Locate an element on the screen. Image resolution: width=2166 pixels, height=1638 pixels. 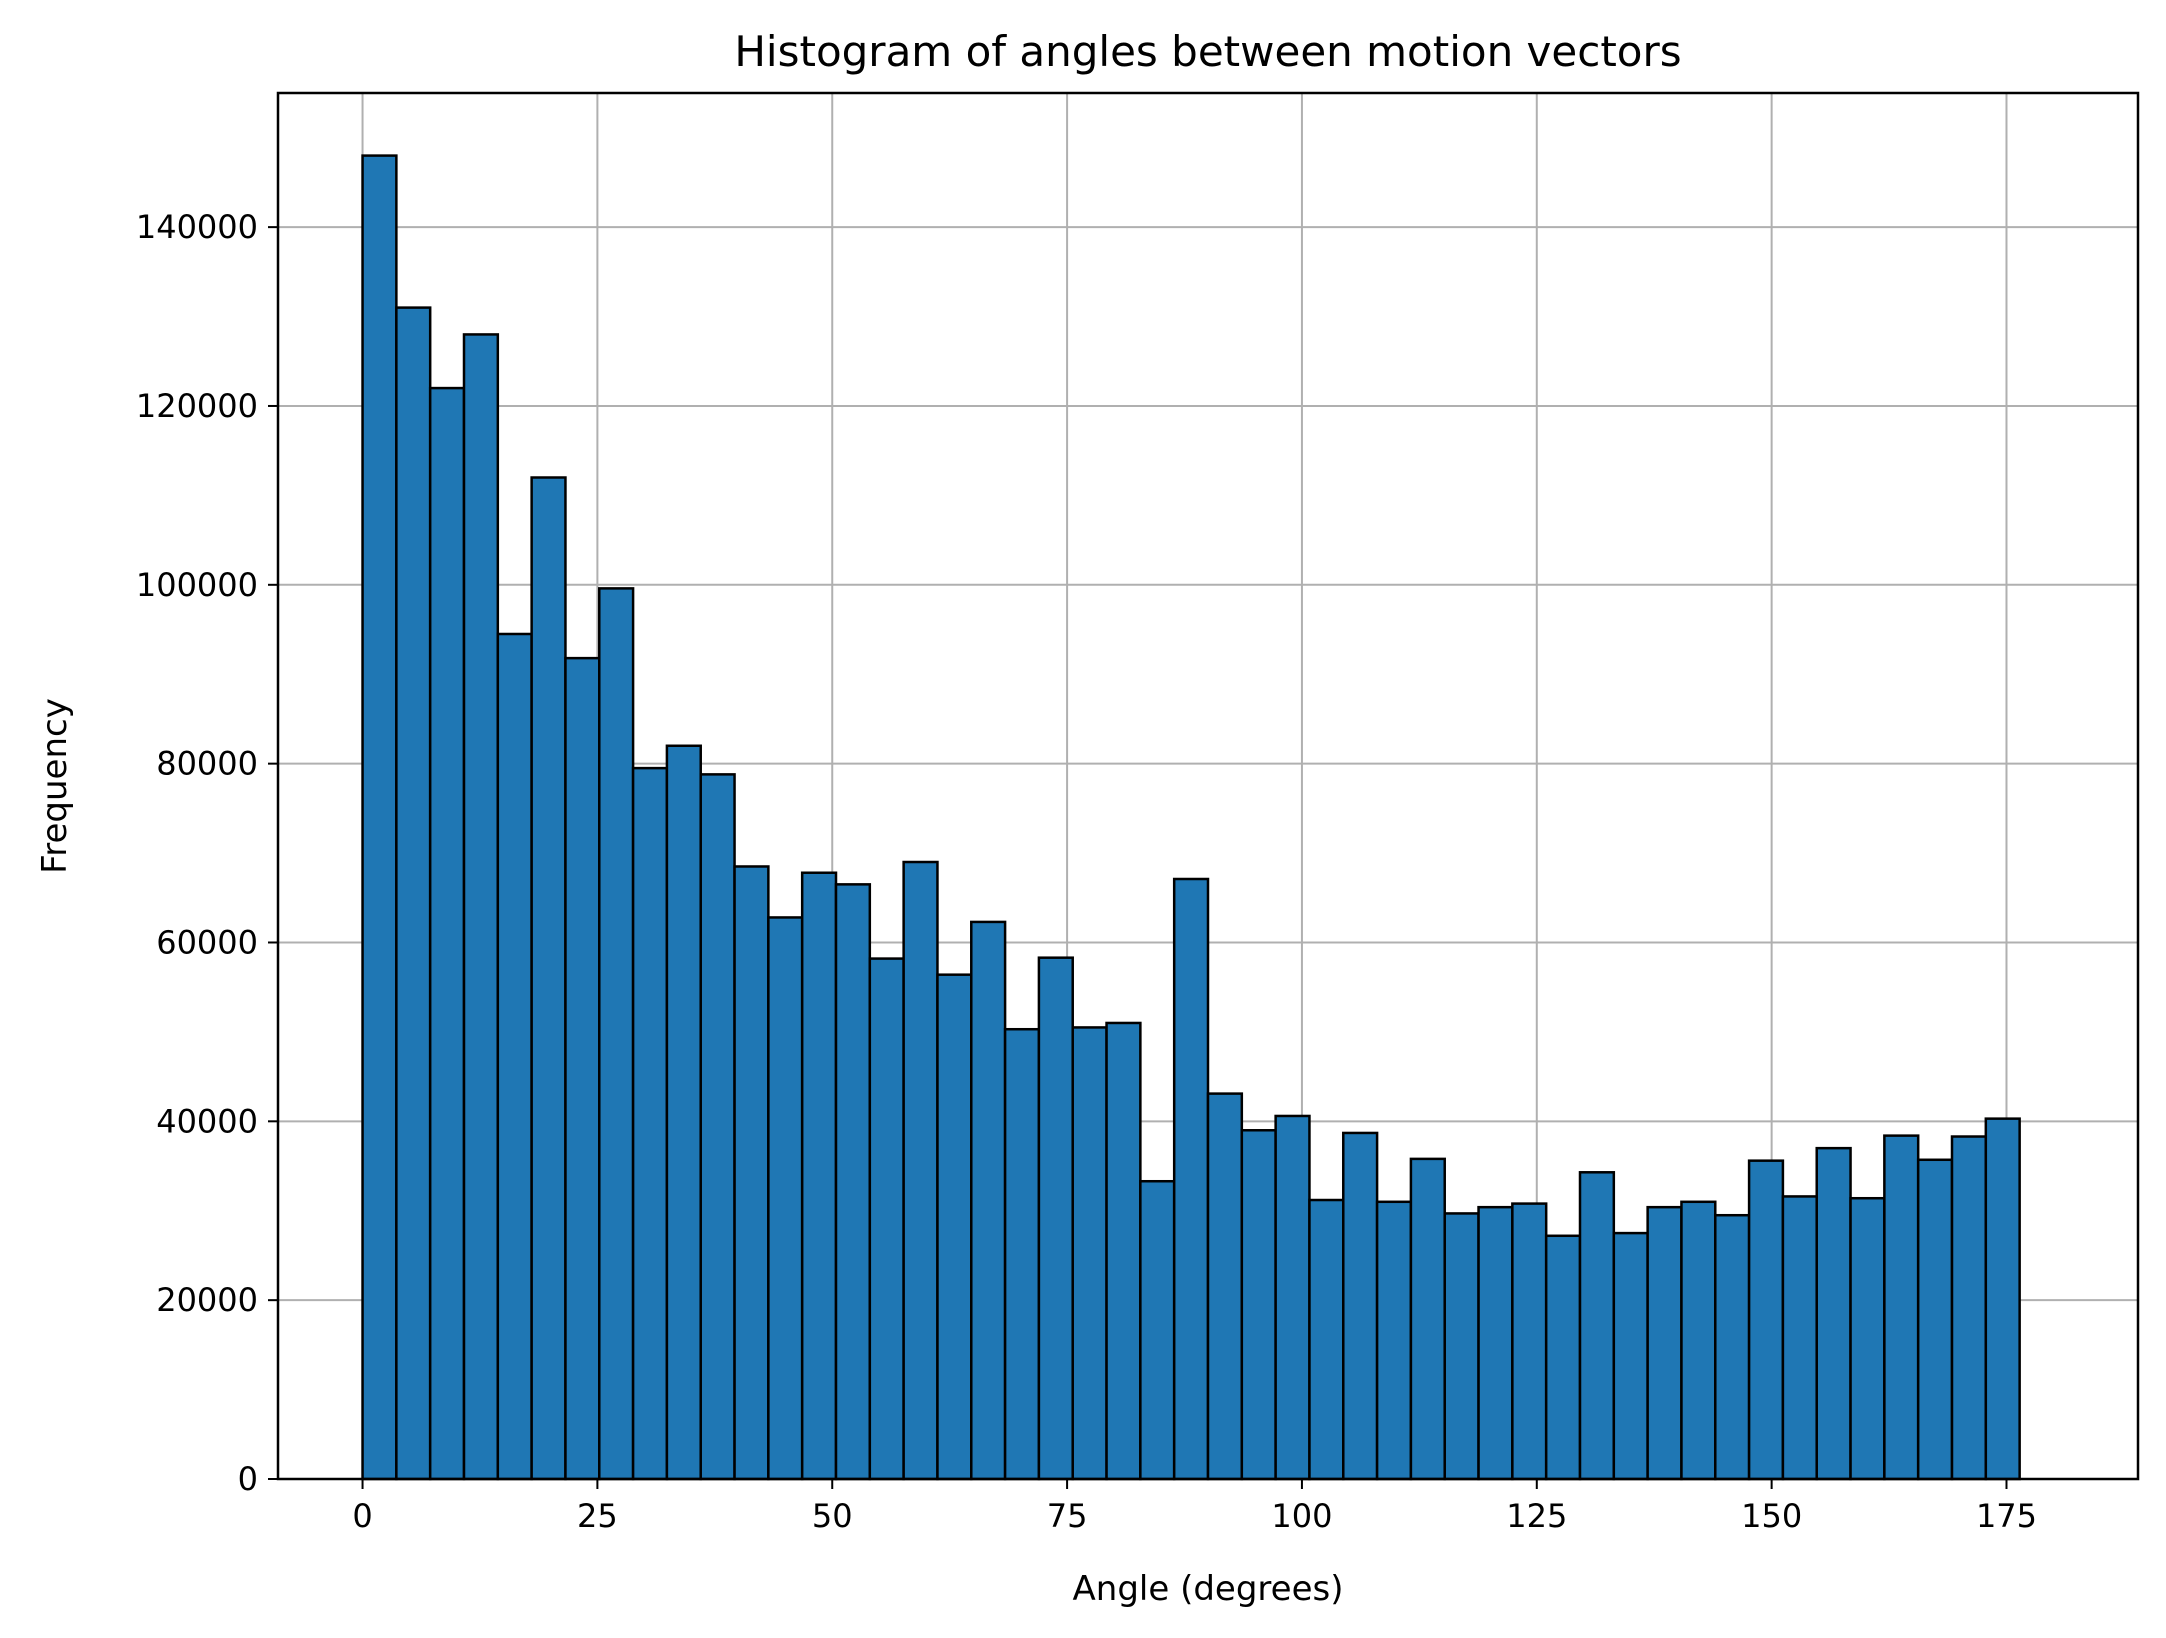
y-tick-label: 60000 is located at coordinates (207, 942).